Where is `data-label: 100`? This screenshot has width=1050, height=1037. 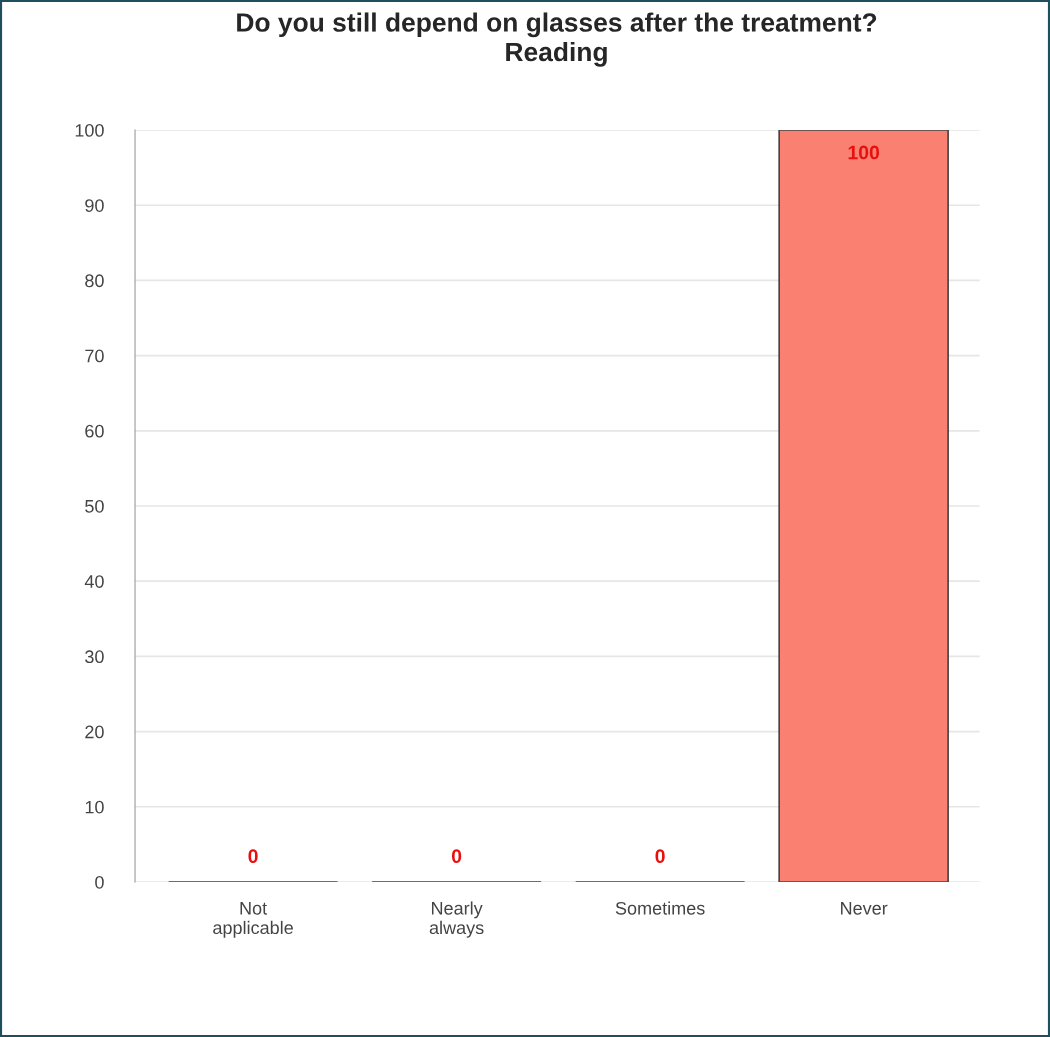 data-label: 100 is located at coordinates (864, 152).